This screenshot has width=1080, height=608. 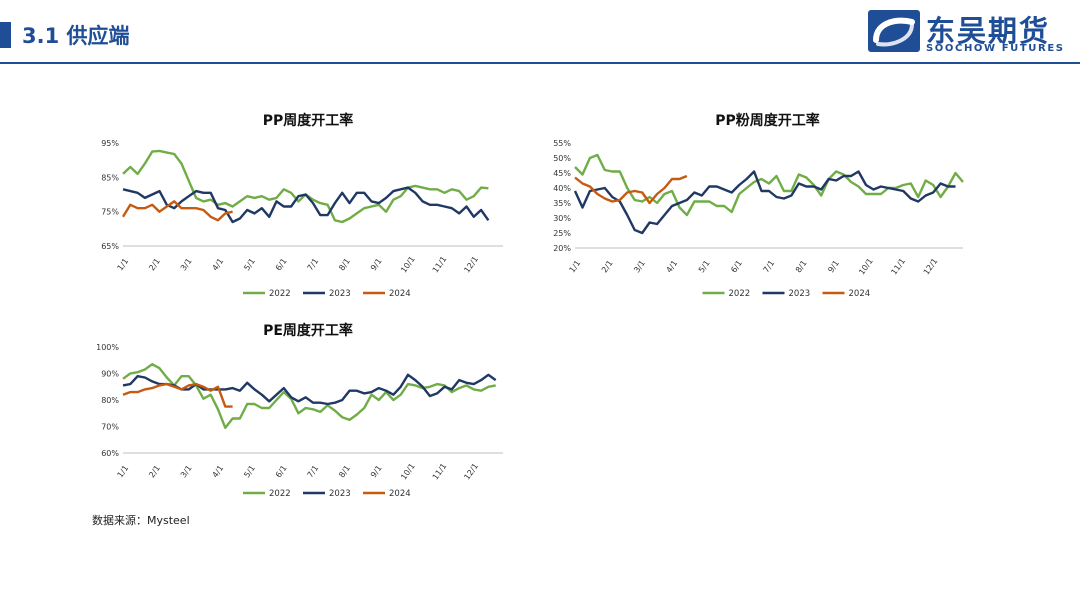 I want to click on y-tick-label: 75%, so click(x=110, y=212).